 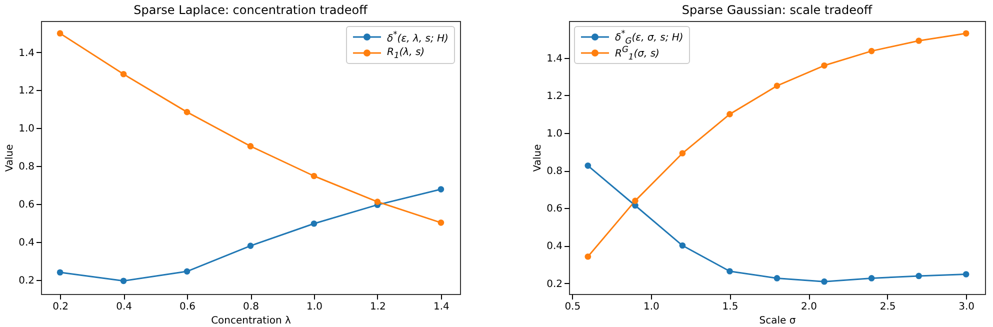 I want to click on x-tick-label: 3.0, so click(x=966, y=307).